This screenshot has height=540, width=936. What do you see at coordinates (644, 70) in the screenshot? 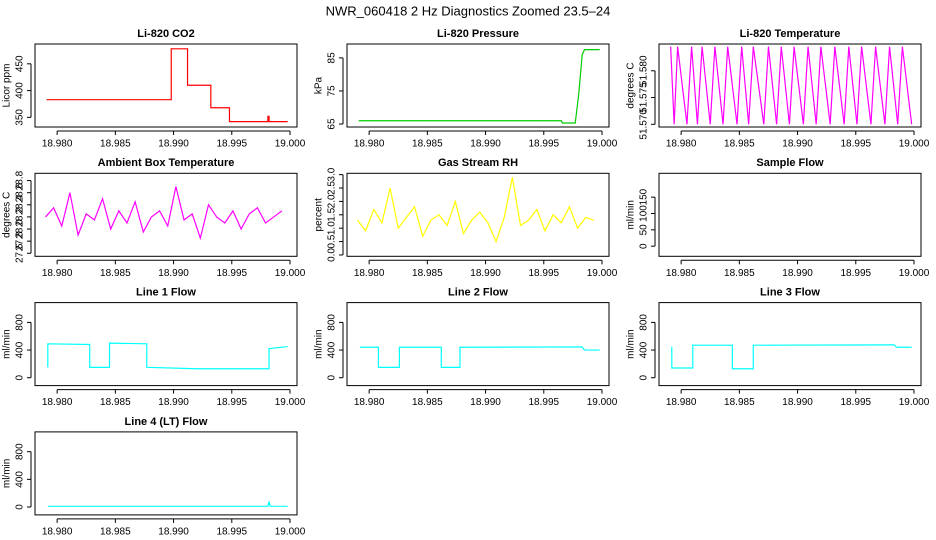
I see `y-tick-label: 51.580` at bounding box center [644, 70].